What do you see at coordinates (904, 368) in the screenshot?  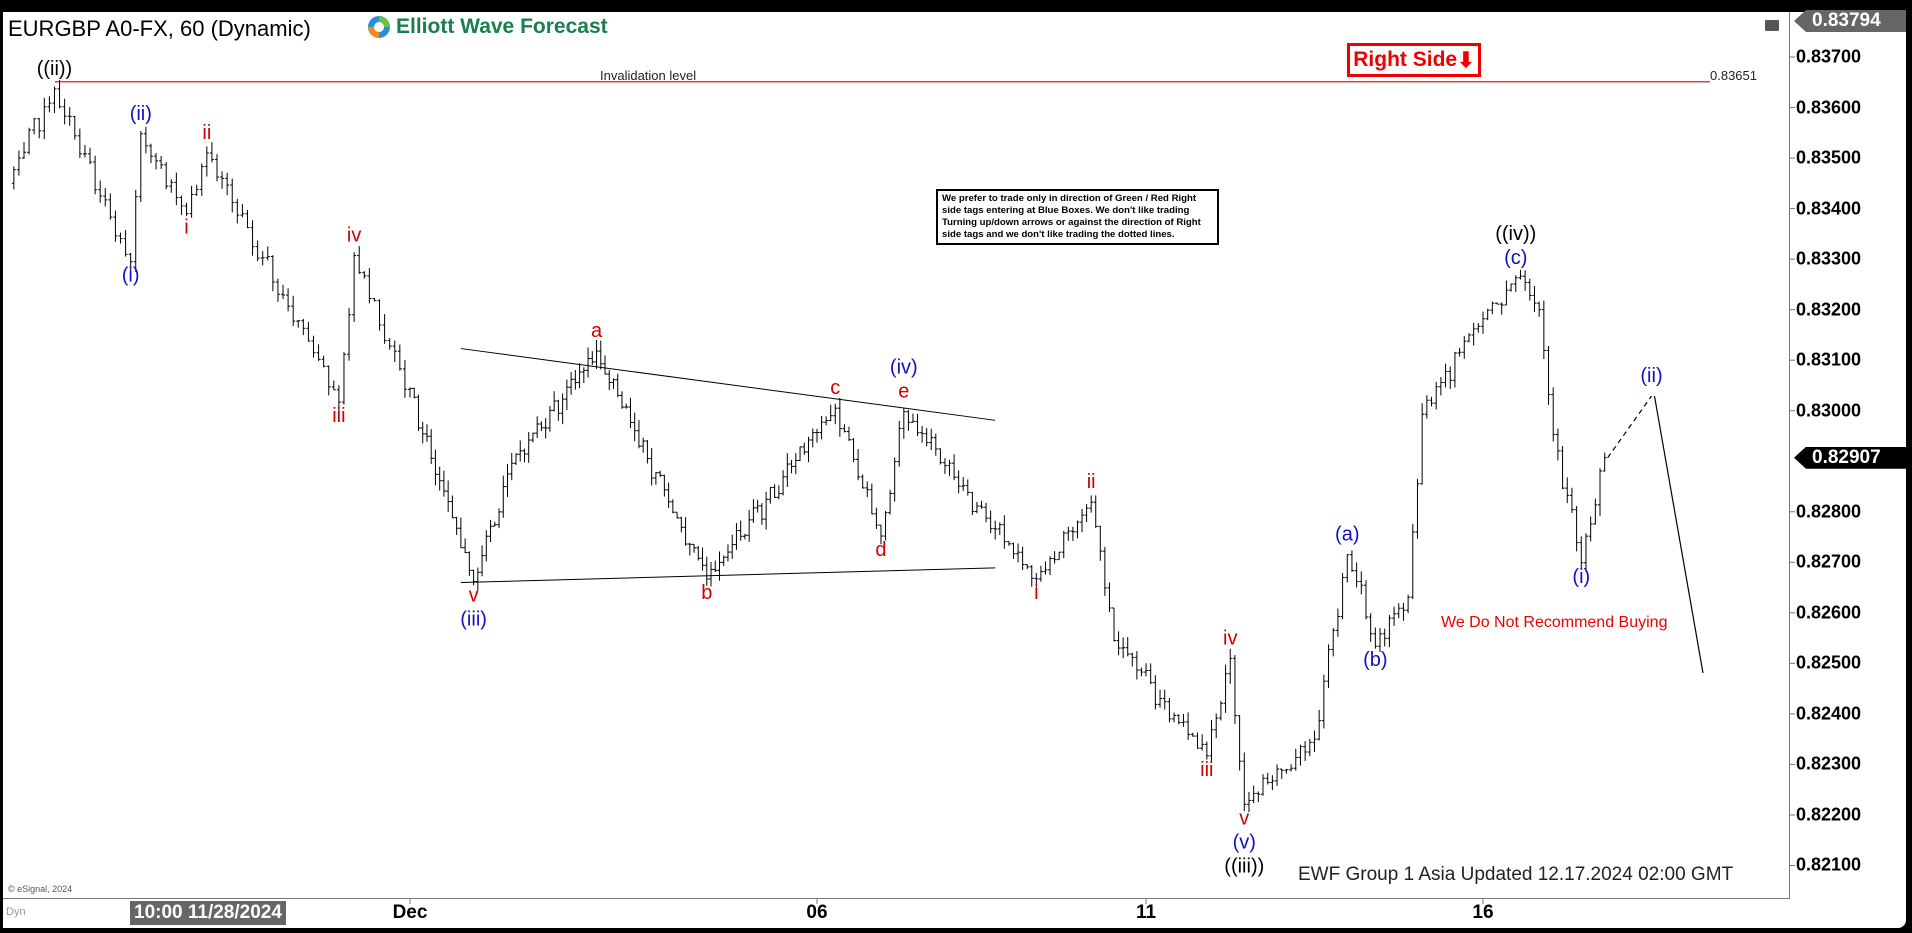 I see `wave-label: (iv)` at bounding box center [904, 368].